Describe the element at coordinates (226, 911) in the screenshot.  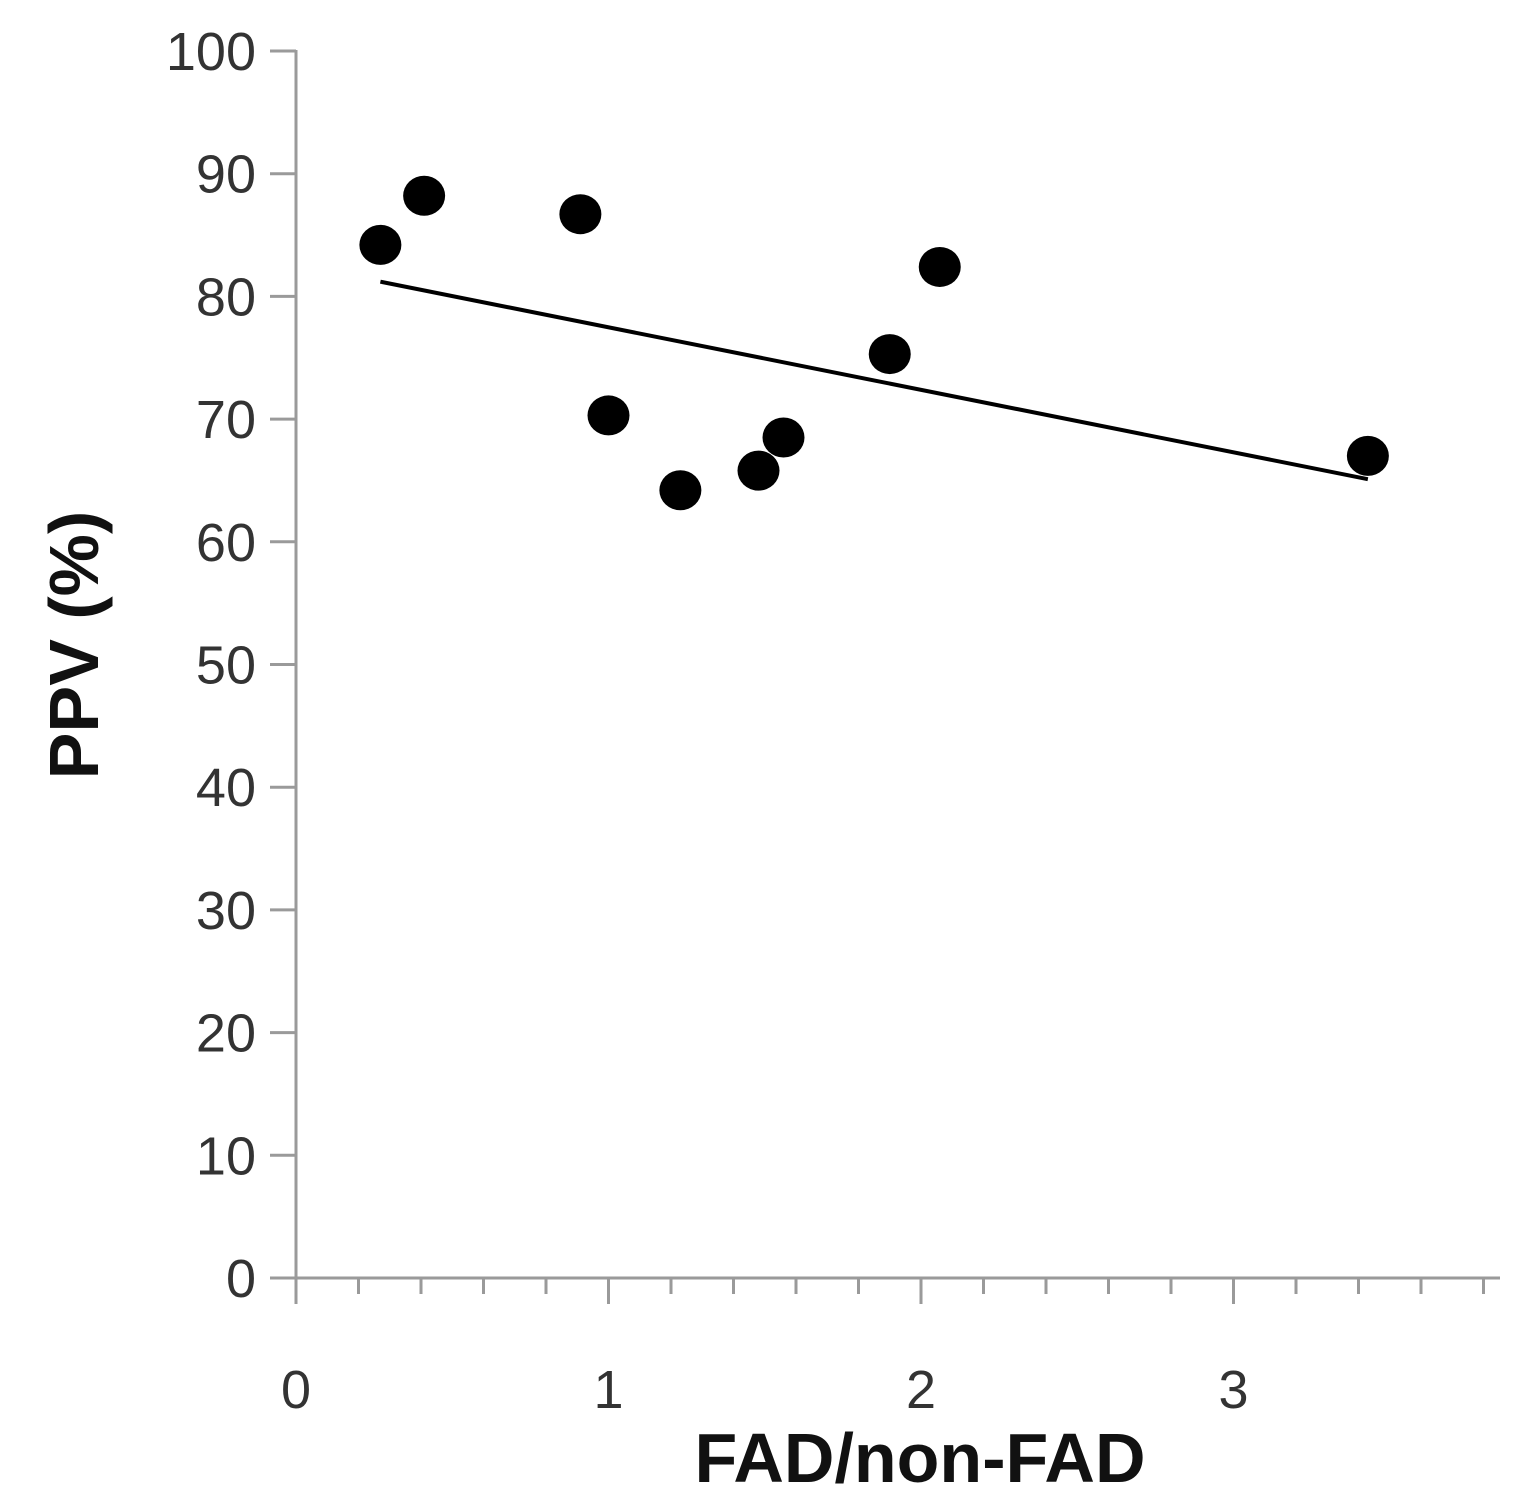
I see `y-tick-label: 30` at that location.